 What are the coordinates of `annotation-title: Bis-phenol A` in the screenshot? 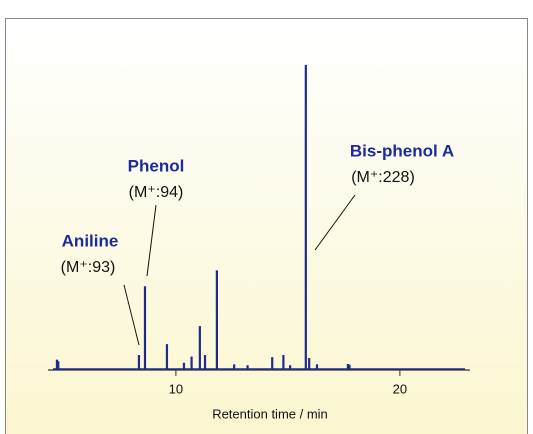 It's located at (402, 150).